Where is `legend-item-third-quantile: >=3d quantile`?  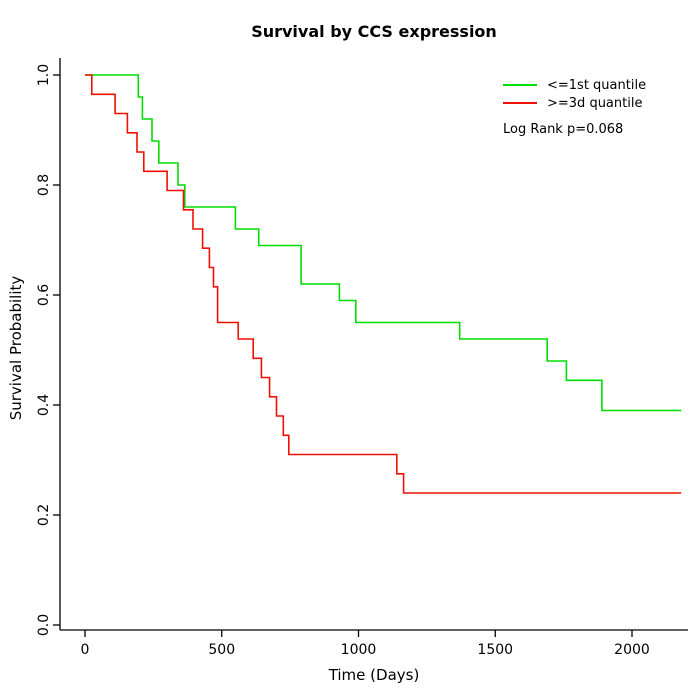 legend-item-third-quantile: >=3d quantile is located at coordinates (574, 103).